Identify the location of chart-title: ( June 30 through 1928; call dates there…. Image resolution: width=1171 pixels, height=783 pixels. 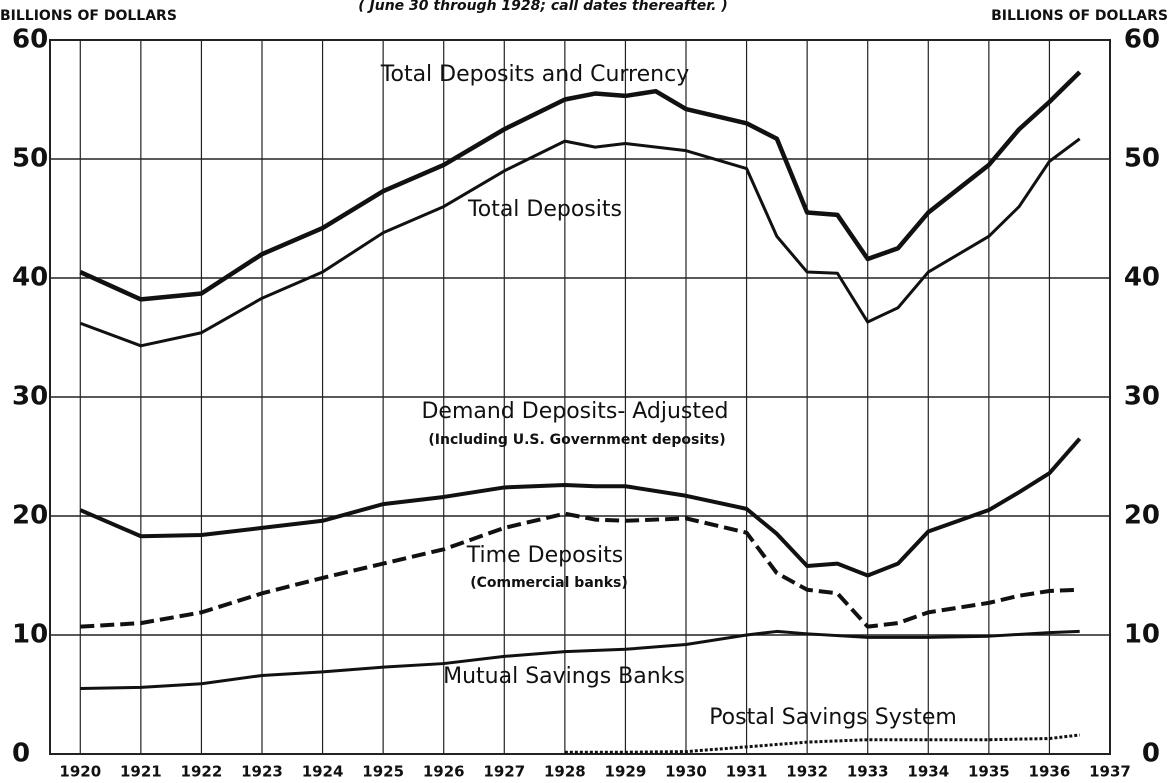
(542, 7).